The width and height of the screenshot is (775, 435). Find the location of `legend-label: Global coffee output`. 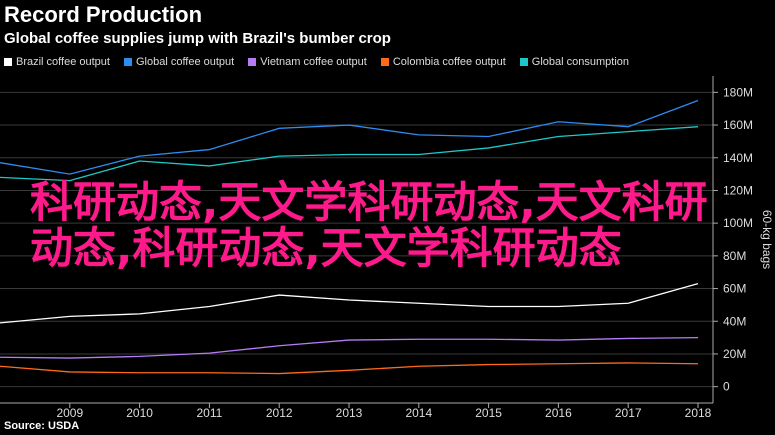

legend-label: Global coffee output is located at coordinates (185, 62).